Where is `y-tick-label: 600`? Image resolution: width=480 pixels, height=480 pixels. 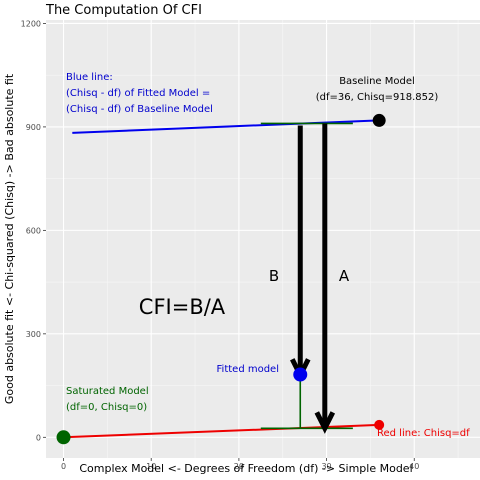
y-tick-label: 600 is located at coordinates (33, 230).